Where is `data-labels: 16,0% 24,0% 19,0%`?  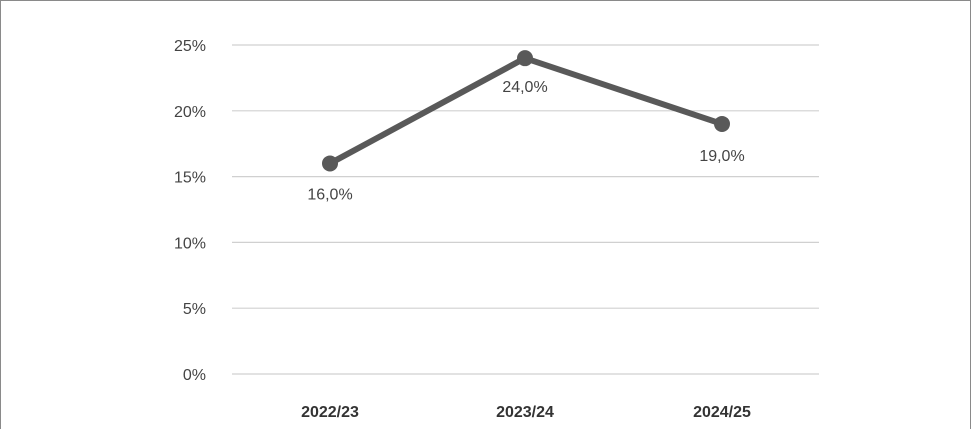 data-labels: 16,0% 24,0% 19,0% is located at coordinates (525, 141).